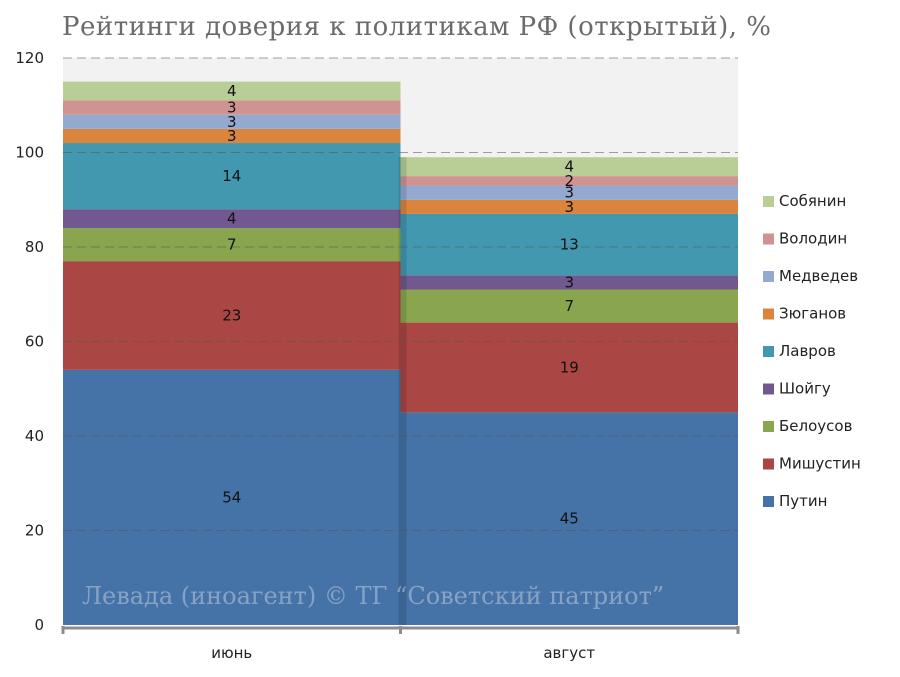  I want to click on legend-label: Лавров, so click(807, 351).